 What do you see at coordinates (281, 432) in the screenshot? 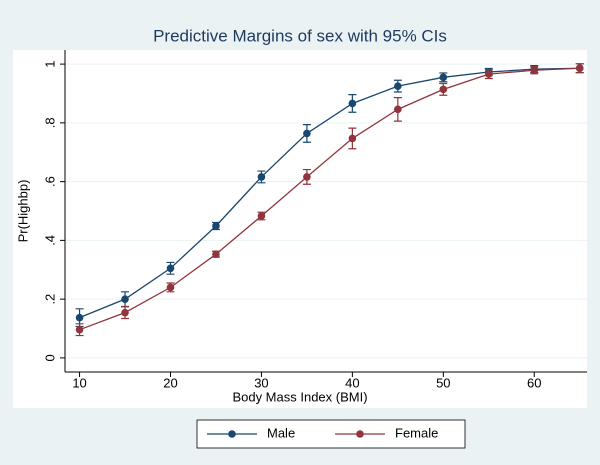
I see `legend-label: Male` at bounding box center [281, 432].